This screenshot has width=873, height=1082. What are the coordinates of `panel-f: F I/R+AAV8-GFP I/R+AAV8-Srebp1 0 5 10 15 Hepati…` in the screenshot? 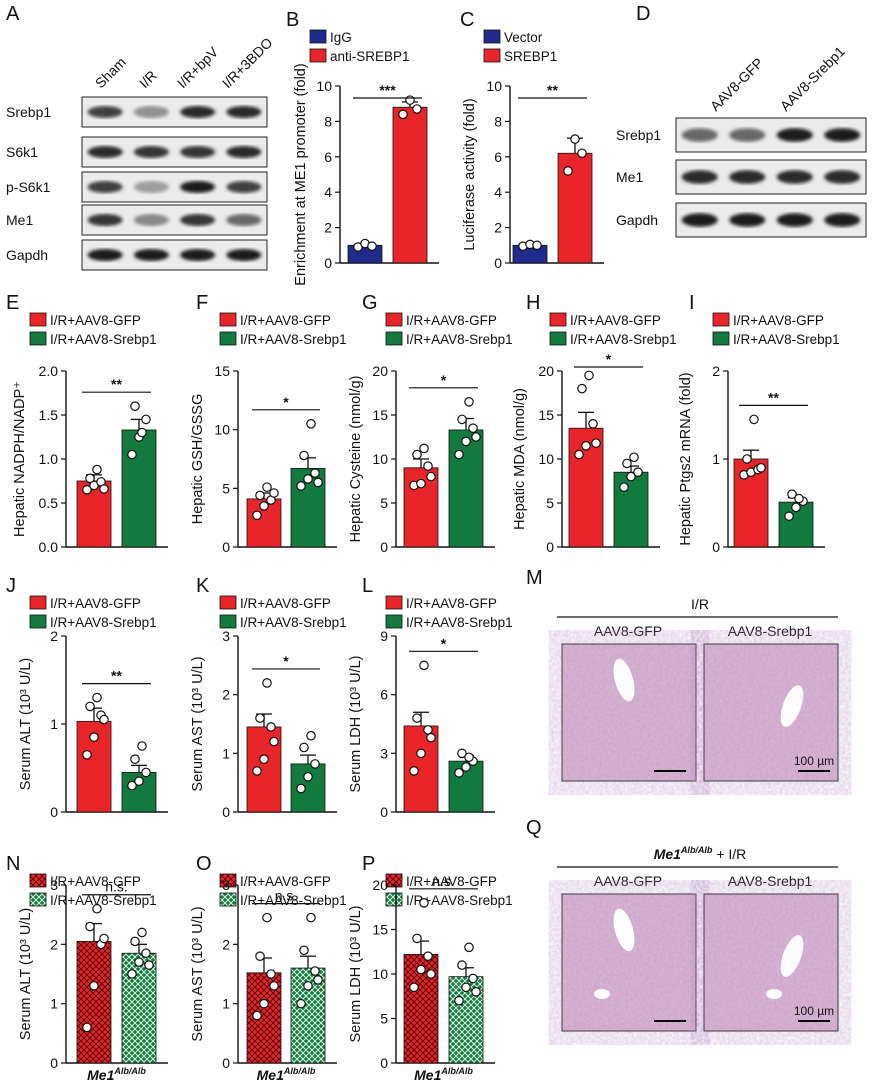 It's located at (268, 423).